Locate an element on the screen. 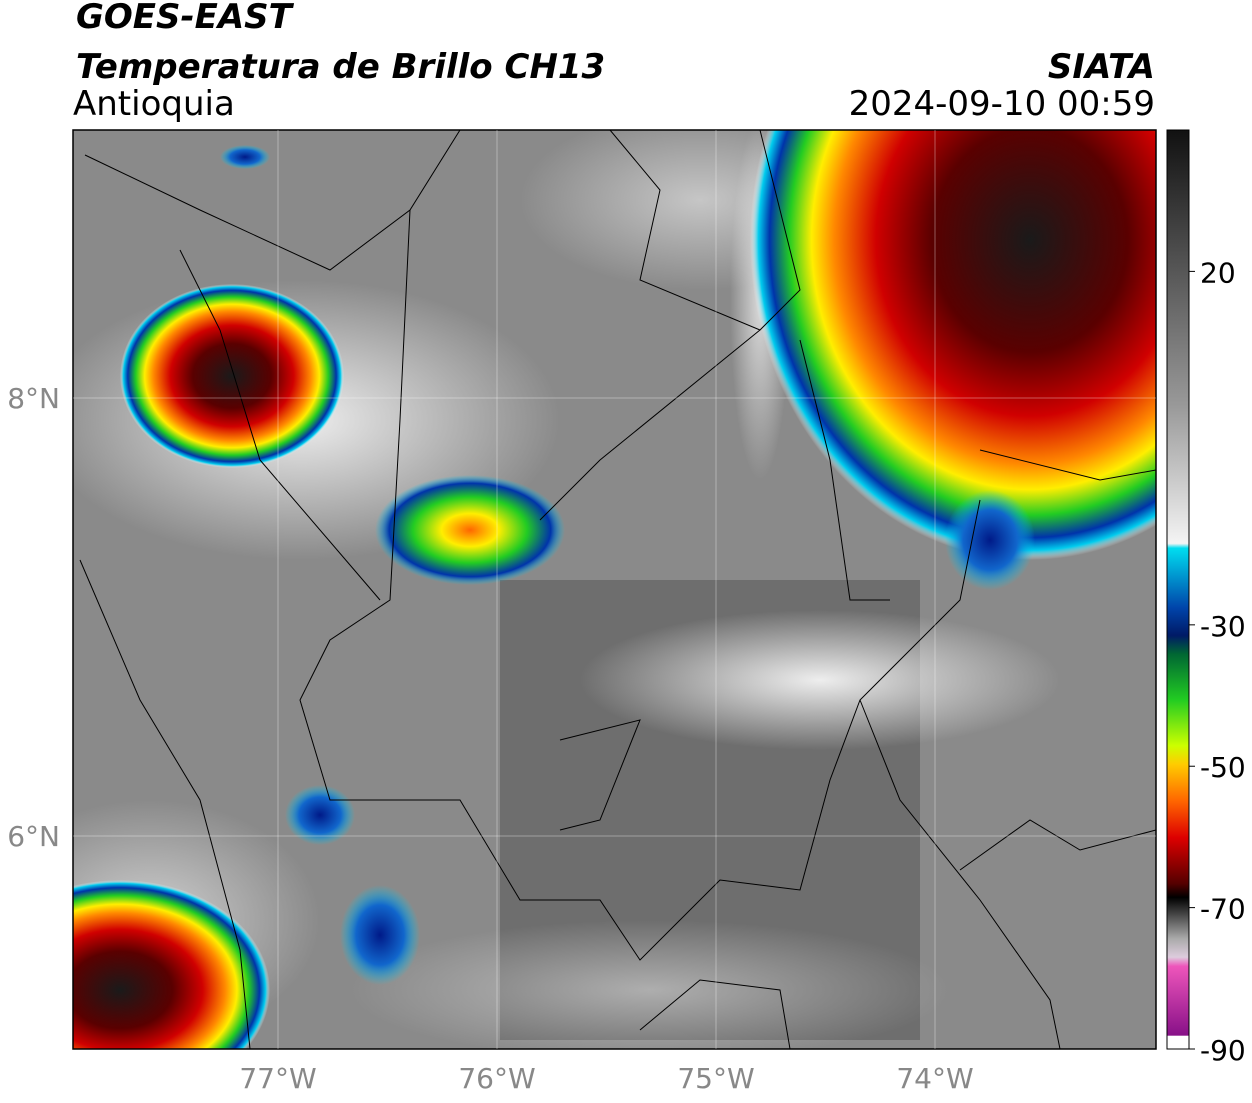 The image size is (1252, 1103). colorbar-ticks: 20 -30 -50 -70 -90 is located at coordinates (1217, 661).